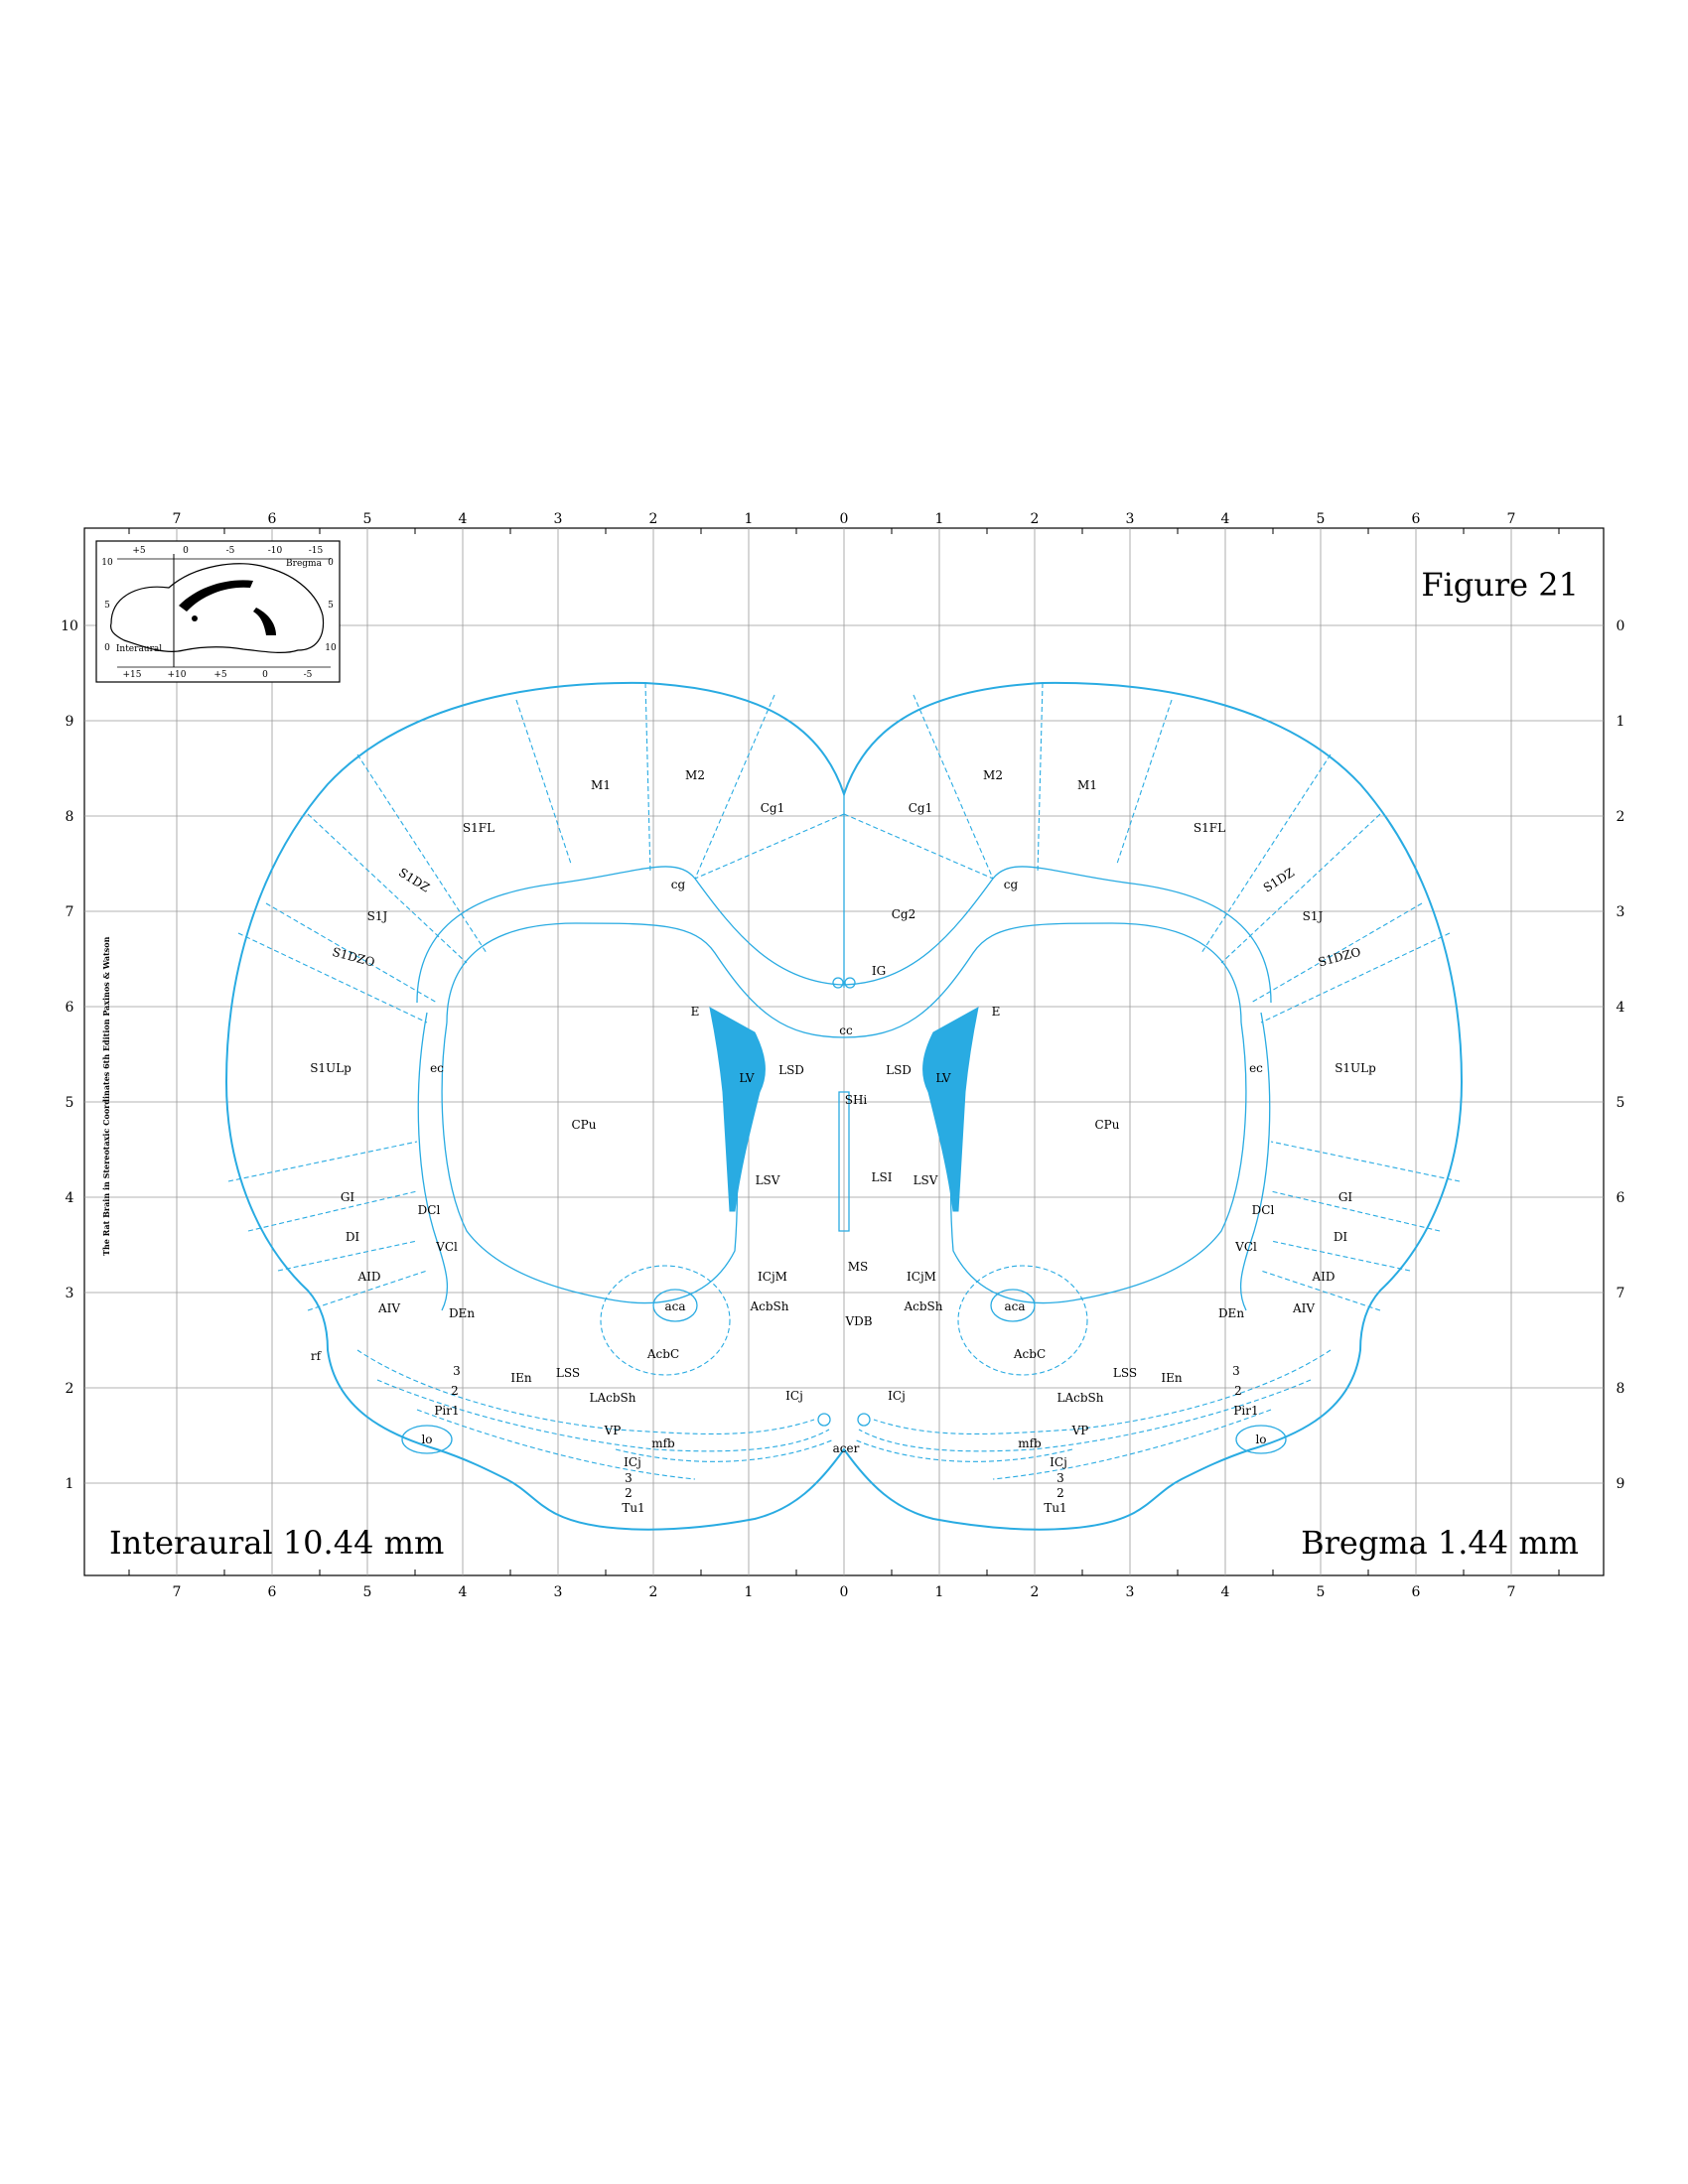  What do you see at coordinates (629, 1478) in the screenshot?
I see `label-3-tu-left: 3` at bounding box center [629, 1478].